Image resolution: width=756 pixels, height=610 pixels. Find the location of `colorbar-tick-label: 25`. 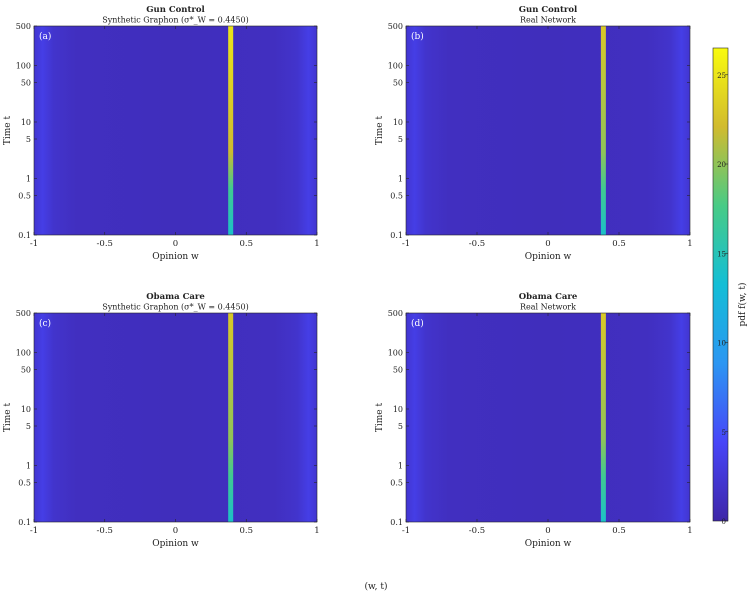

colorbar-tick-label: 25 is located at coordinates (721, 76).